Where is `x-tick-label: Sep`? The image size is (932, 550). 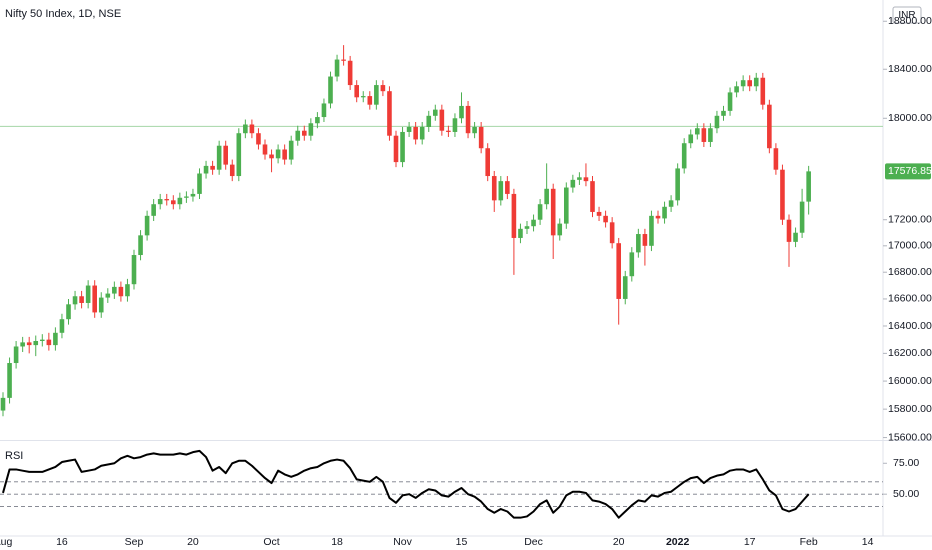
x-tick-label: Sep is located at coordinates (134, 542).